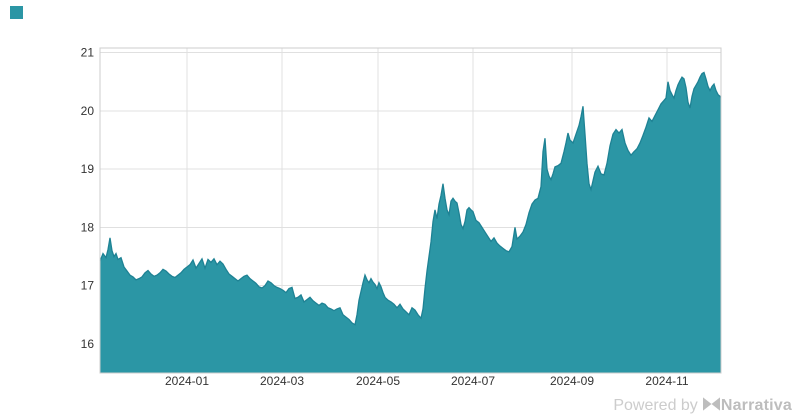  What do you see at coordinates (88, 169) in the screenshot?
I see `y-axis-label: 19` at bounding box center [88, 169].